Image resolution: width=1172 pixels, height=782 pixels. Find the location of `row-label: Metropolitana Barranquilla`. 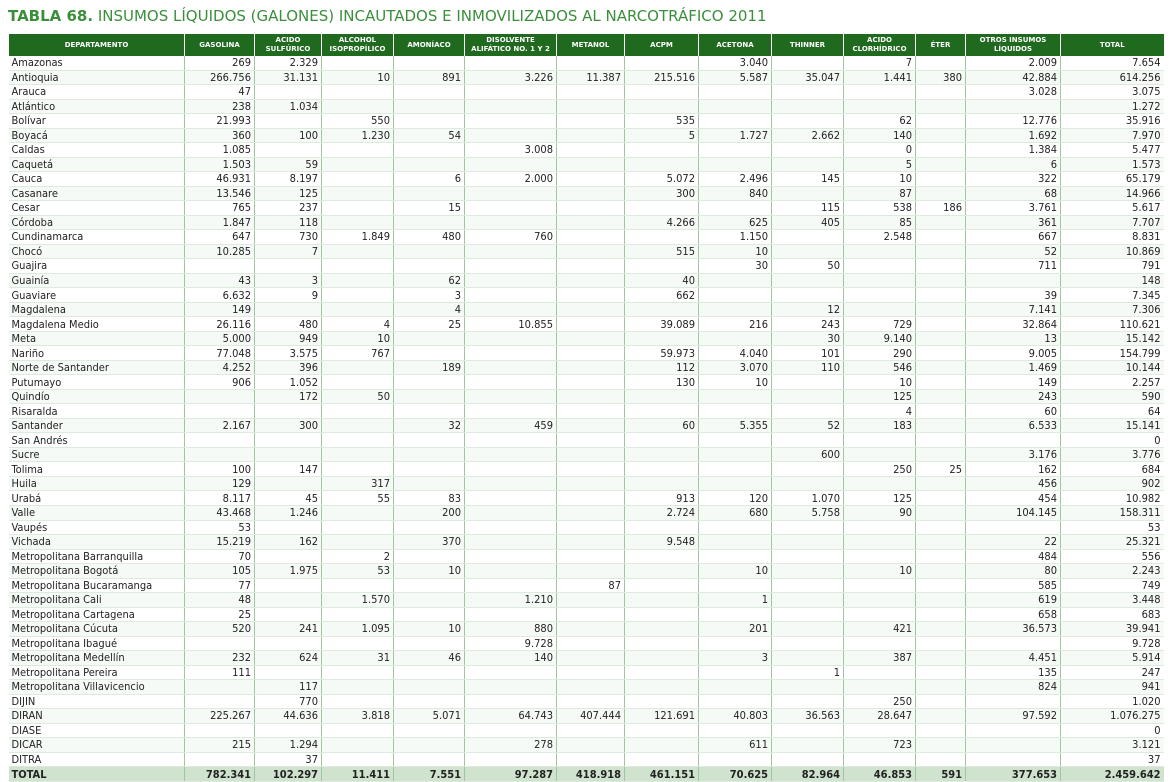

row-label: Metropolitana Barranquilla is located at coordinates (96, 557).